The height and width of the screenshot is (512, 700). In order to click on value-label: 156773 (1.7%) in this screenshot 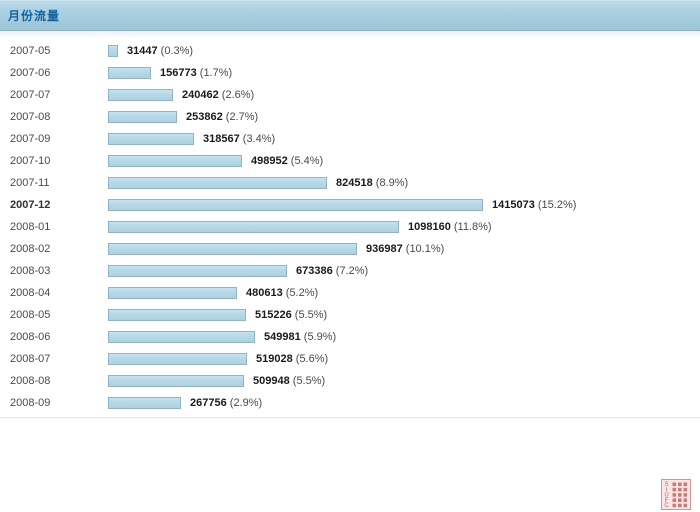, I will do `click(196, 73)`.